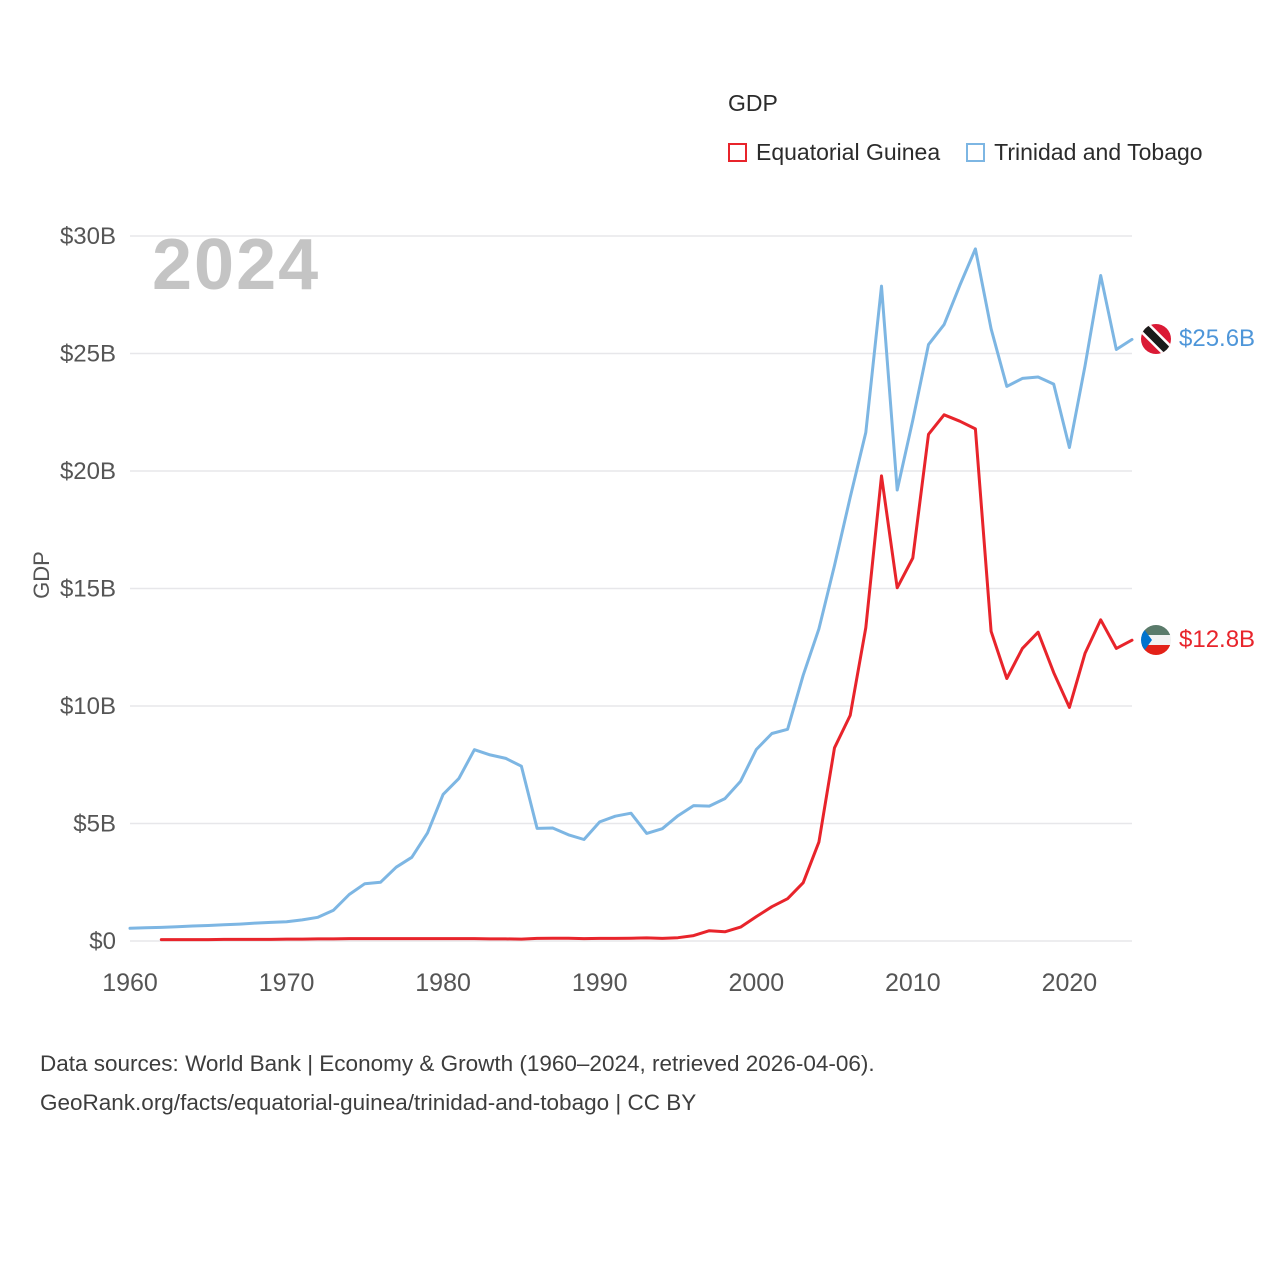 This screenshot has width=1280, height=1280. What do you see at coordinates (600, 983) in the screenshot?
I see `x-tick-label: 1990` at bounding box center [600, 983].